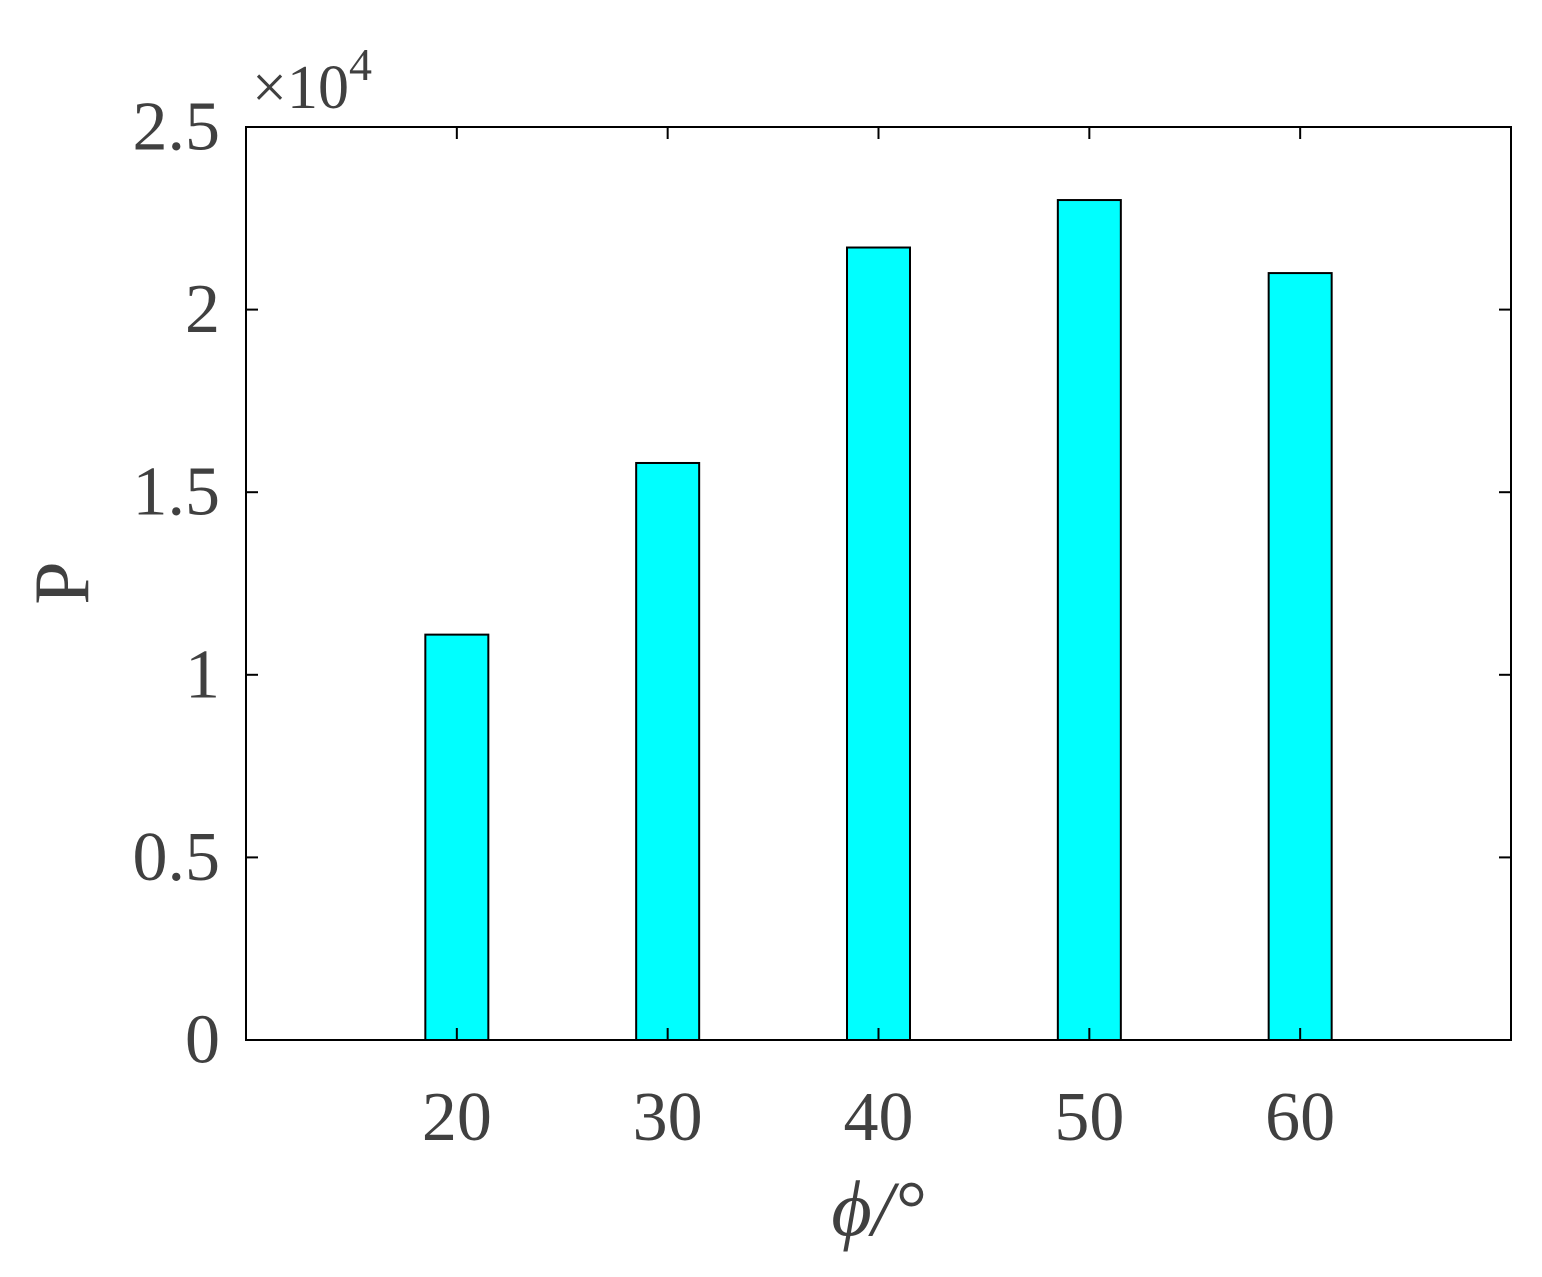 The height and width of the screenshot is (1277, 1542). What do you see at coordinates (177, 127) in the screenshot?
I see `y-tick-label-5: 2.5` at bounding box center [177, 127].